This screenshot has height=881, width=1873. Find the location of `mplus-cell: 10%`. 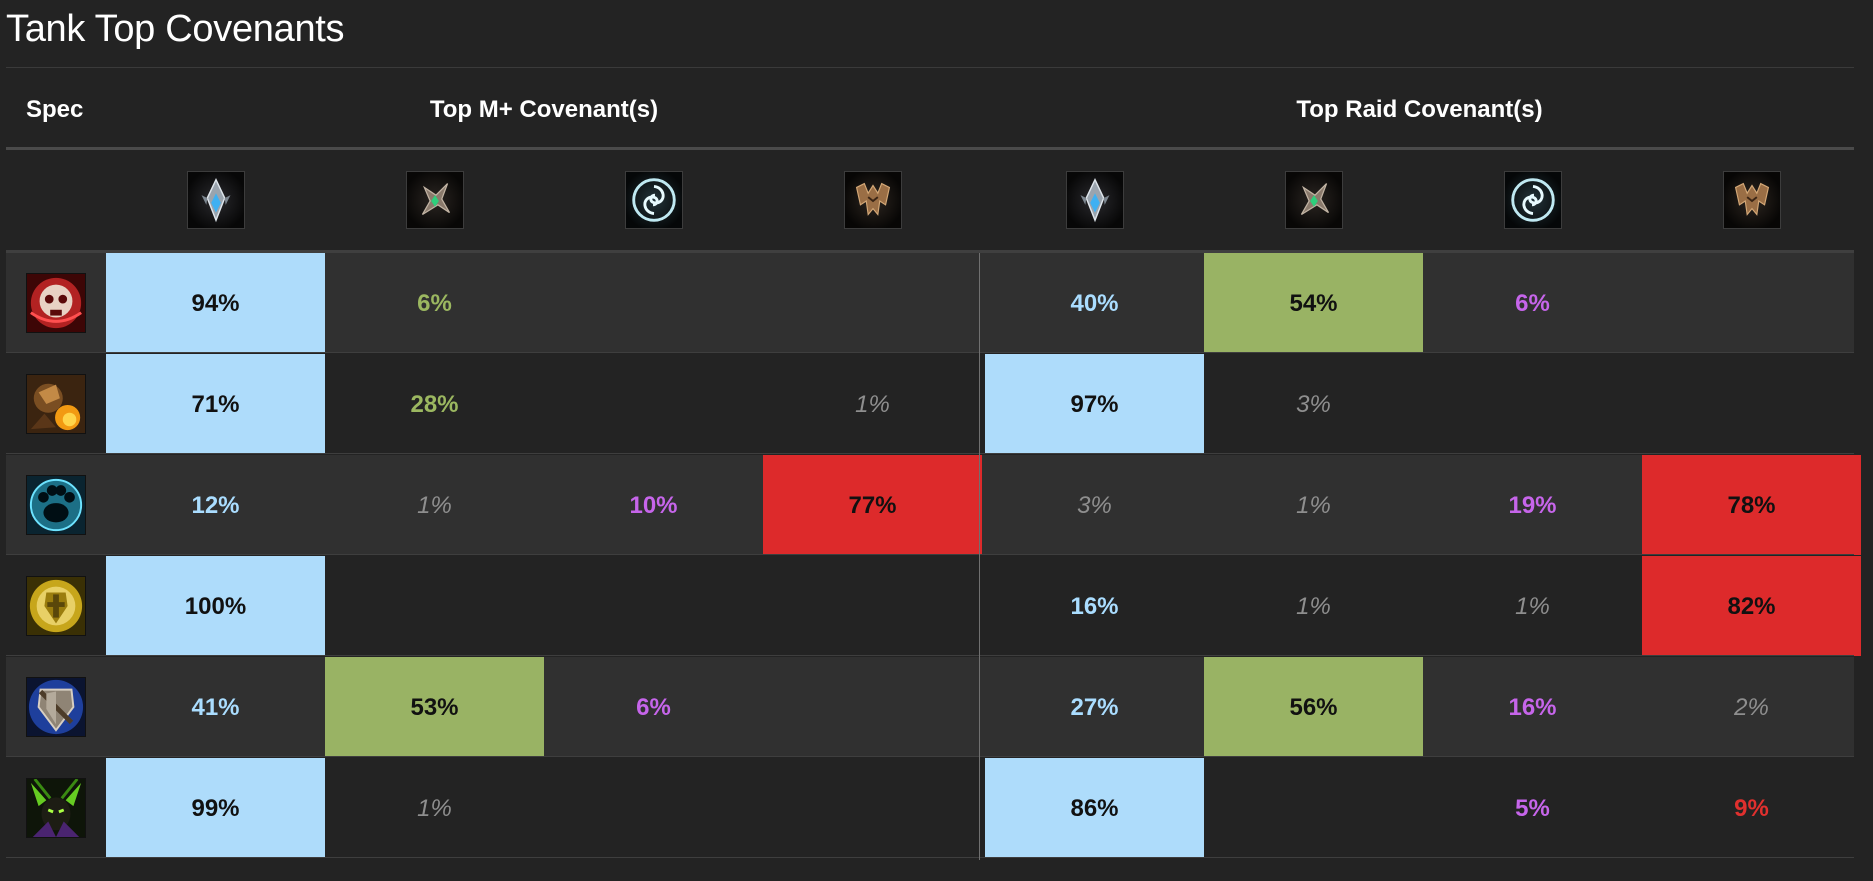

mplus-cell: 10% is located at coordinates (653, 505).